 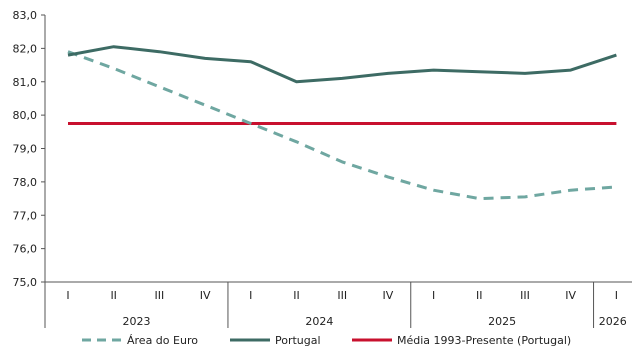 What do you see at coordinates (298, 340) in the screenshot?
I see `legend-label: Portugal` at bounding box center [298, 340].